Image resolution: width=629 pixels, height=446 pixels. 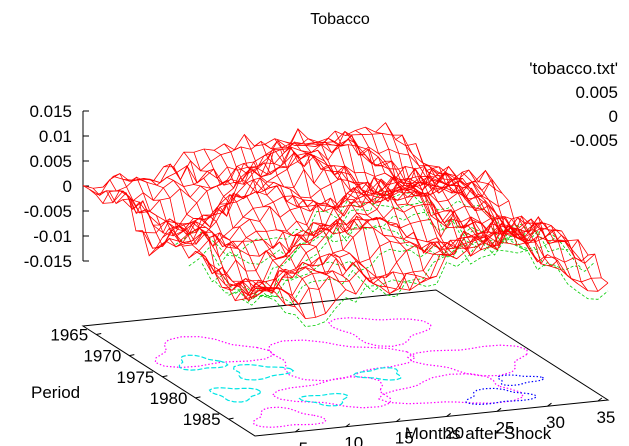 I want to click on z-axis: 0.015 0.01 0.005 0 -0.005 -0.01 -0.015, so click(x=56, y=186).